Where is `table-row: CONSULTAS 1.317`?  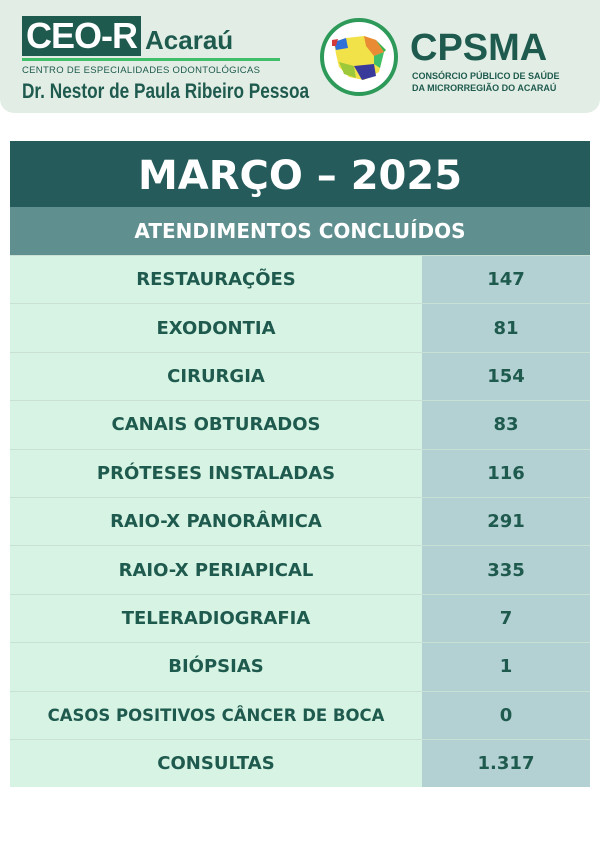 table-row: CONSULTAS 1.317 is located at coordinates (300, 763).